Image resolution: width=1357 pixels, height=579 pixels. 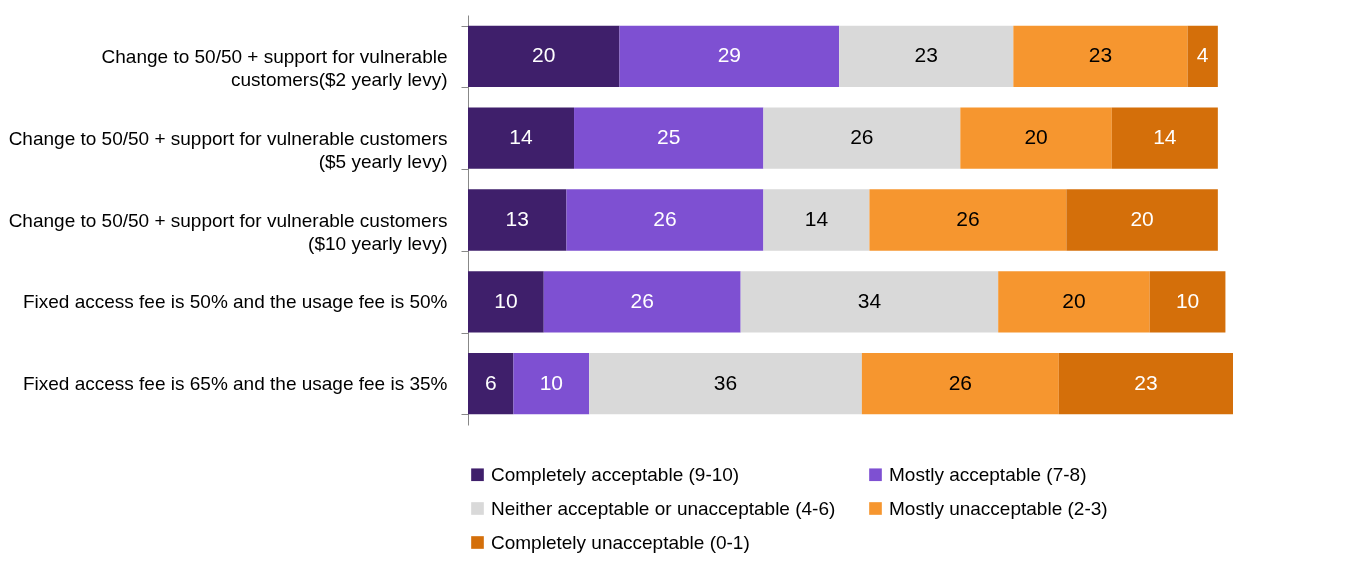 I want to click on data-label: 34, so click(x=869, y=300).